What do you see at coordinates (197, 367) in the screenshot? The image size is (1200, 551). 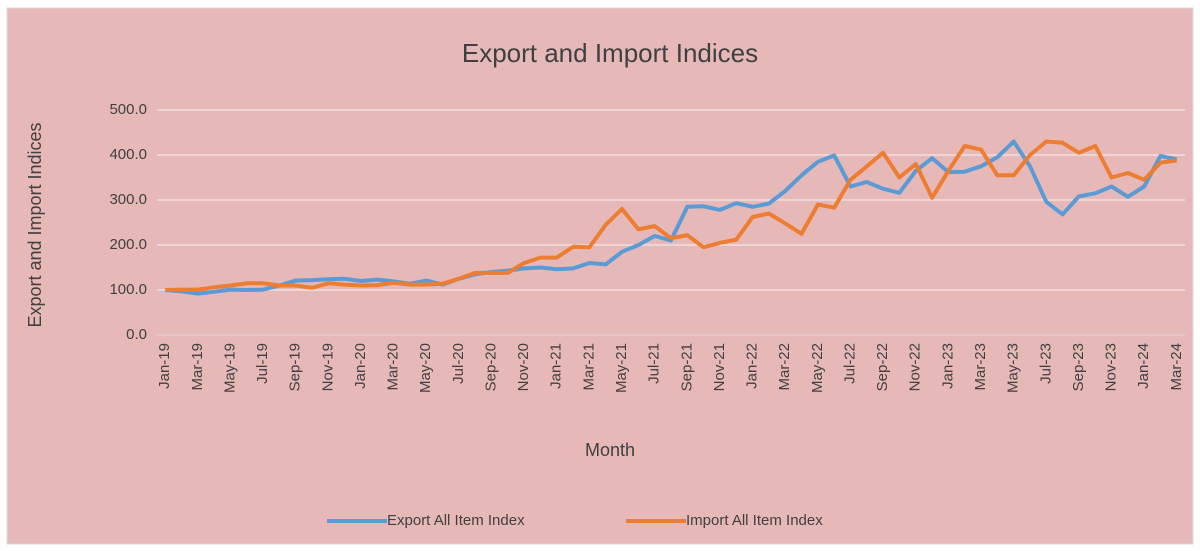 I see `x-tick-label: Mar-19` at bounding box center [197, 367].